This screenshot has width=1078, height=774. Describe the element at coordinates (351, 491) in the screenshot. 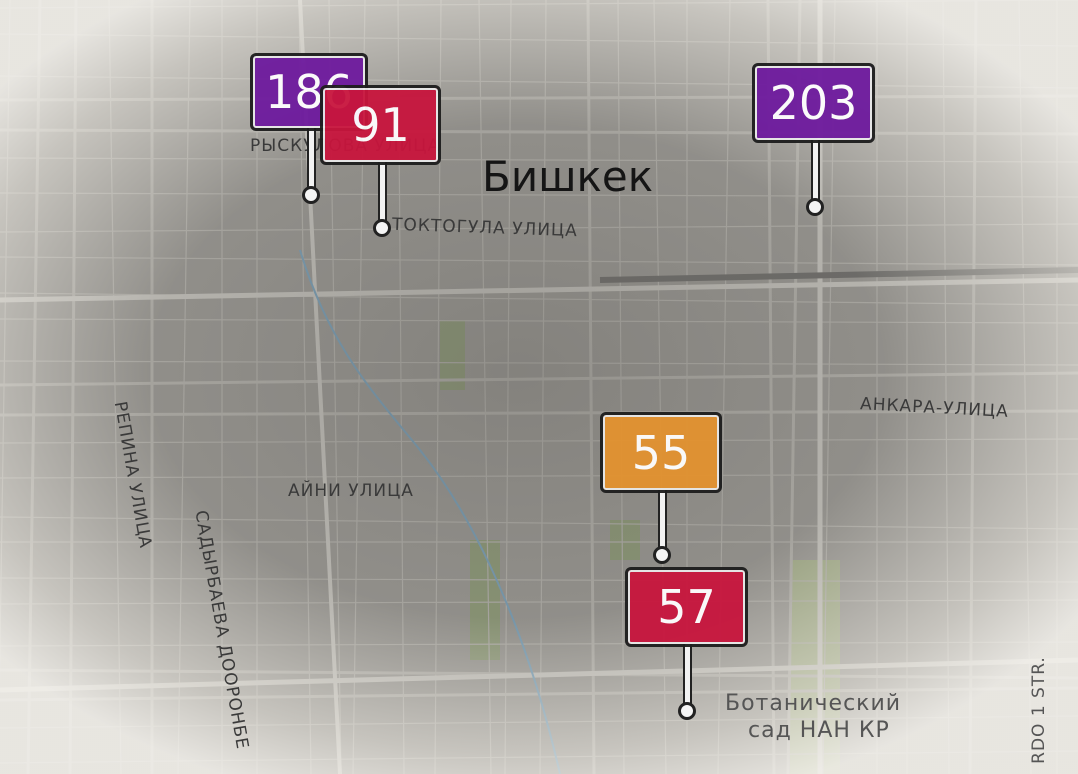

I see `street-label-aini: АЙНИ УЛИЦА` at that location.